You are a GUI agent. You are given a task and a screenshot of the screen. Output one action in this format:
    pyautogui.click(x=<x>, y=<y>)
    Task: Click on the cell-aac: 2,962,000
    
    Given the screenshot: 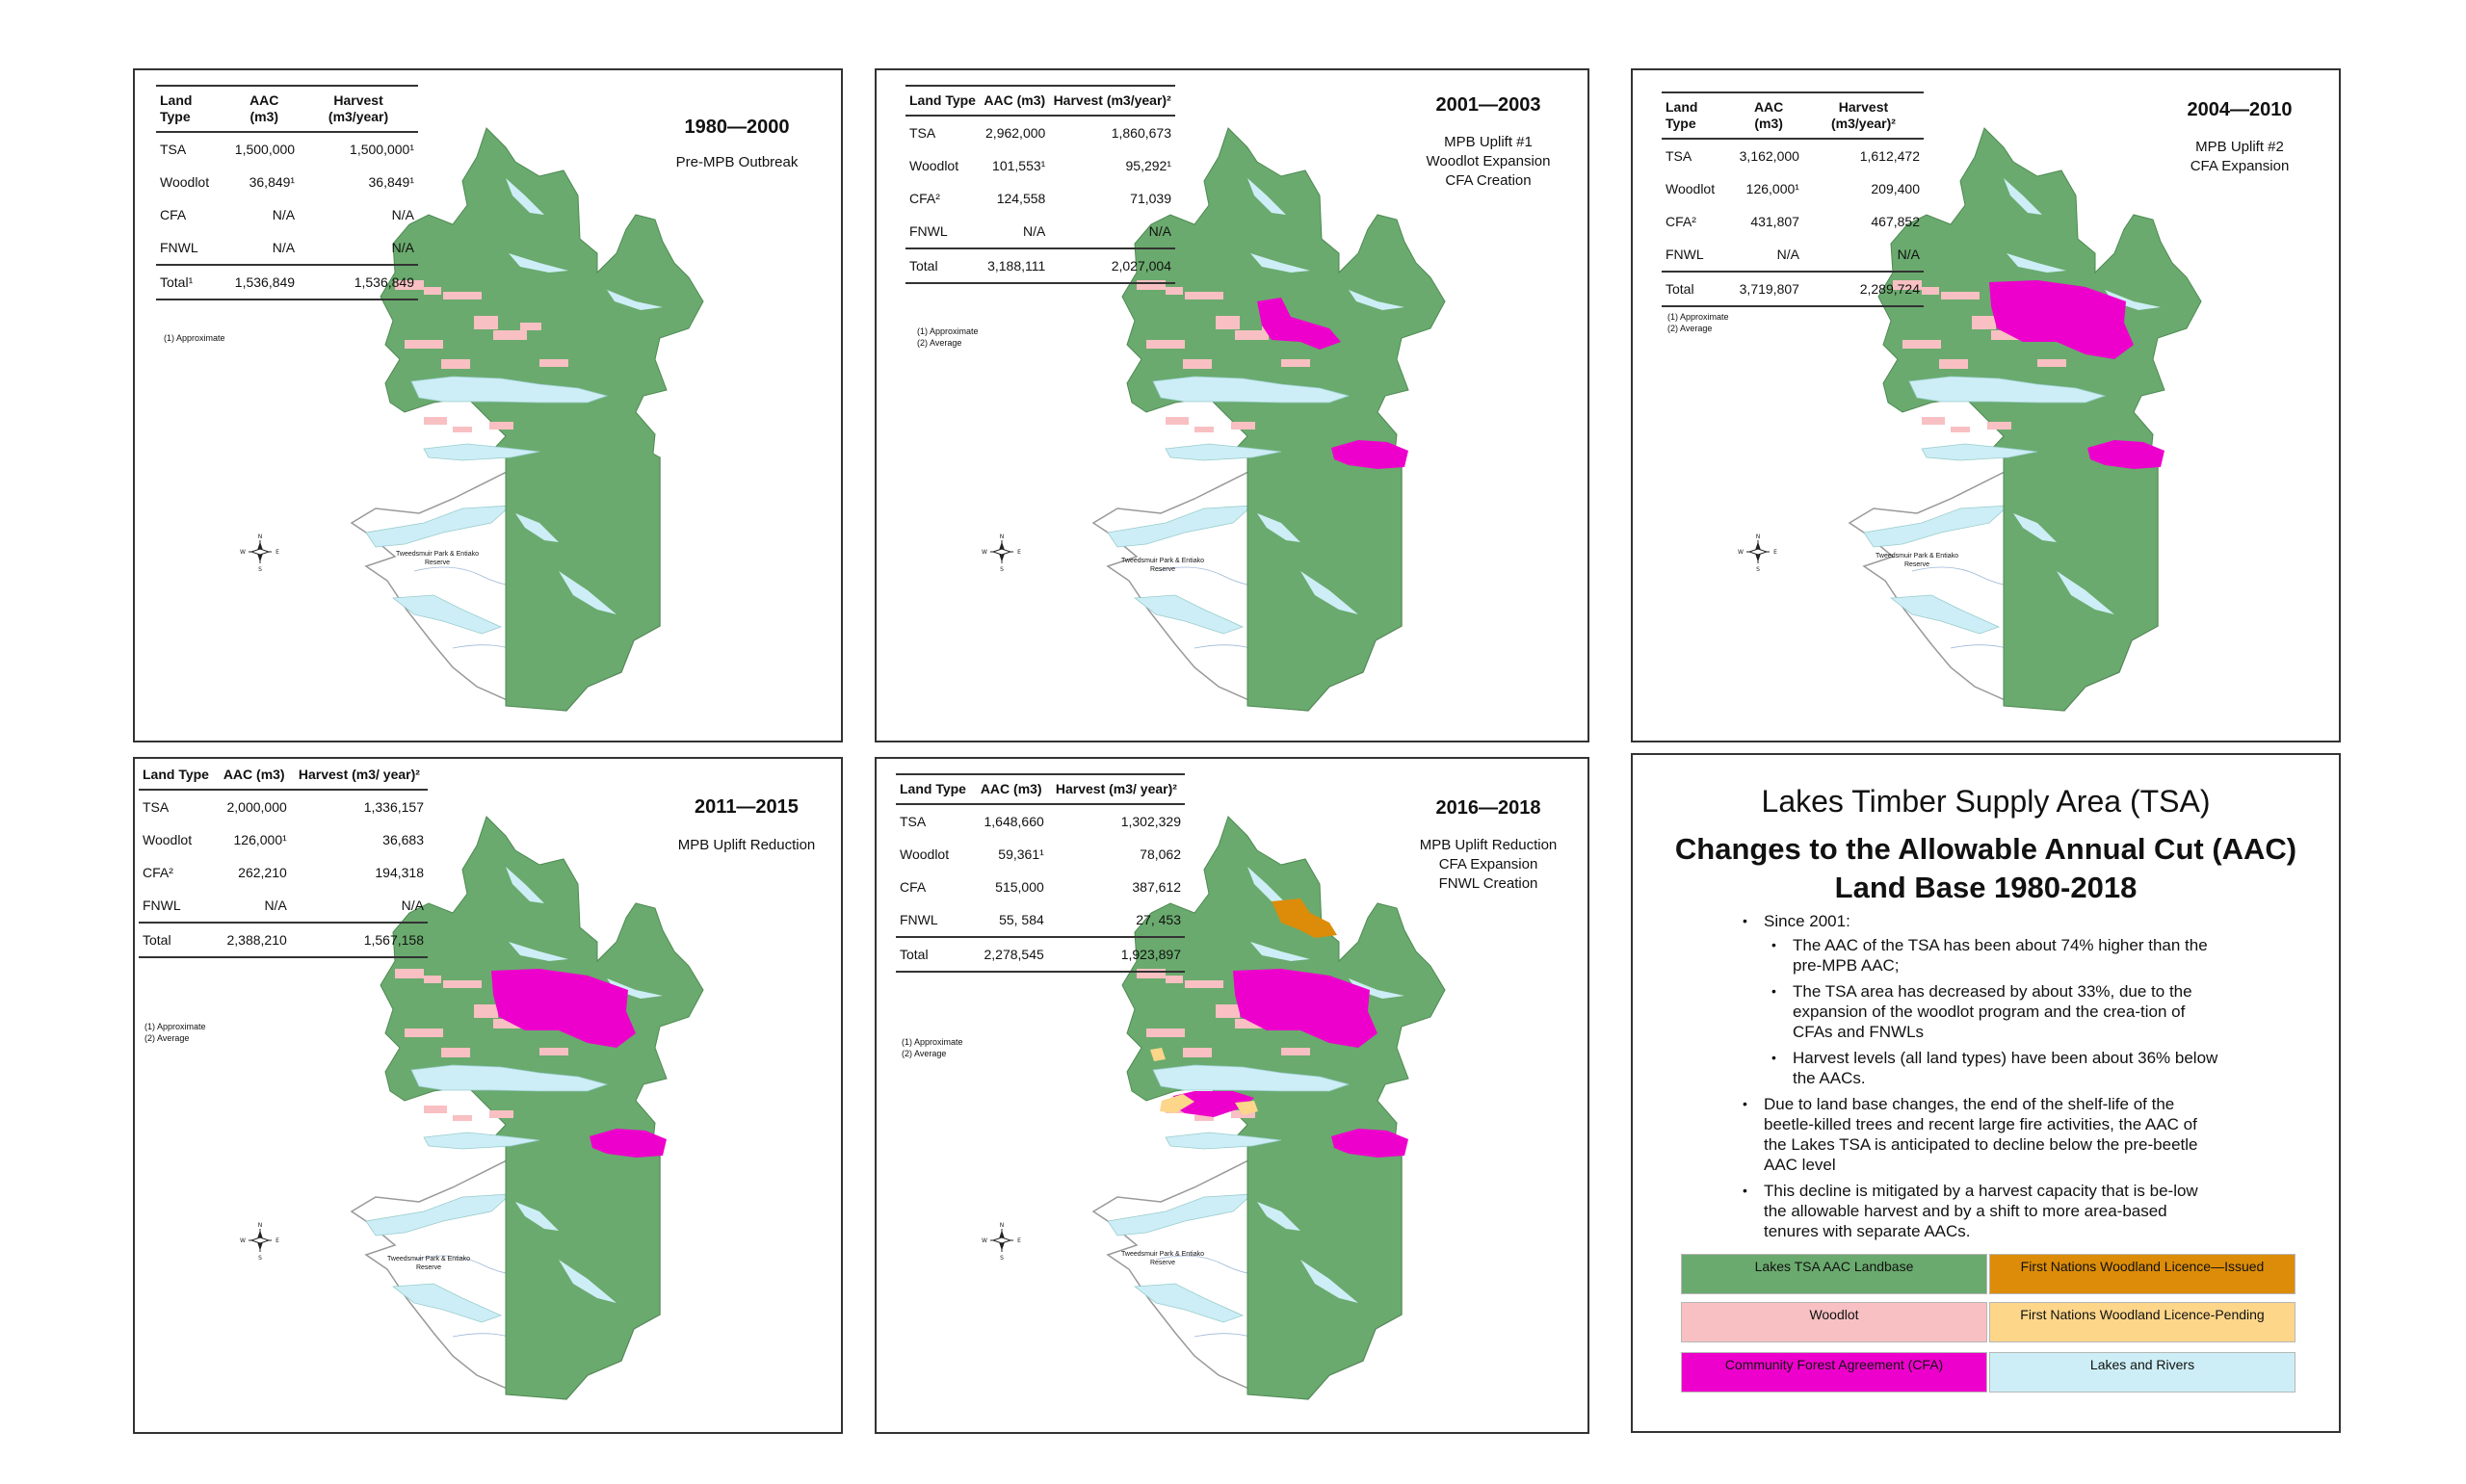 What is the action you would take?
    pyautogui.click(x=1015, y=133)
    